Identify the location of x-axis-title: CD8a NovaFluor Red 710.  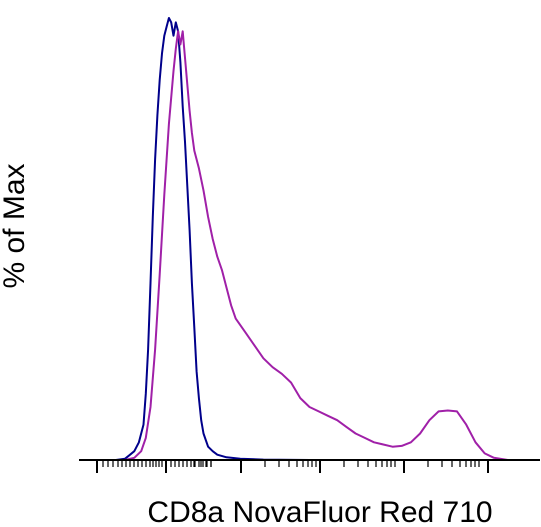
(319, 511).